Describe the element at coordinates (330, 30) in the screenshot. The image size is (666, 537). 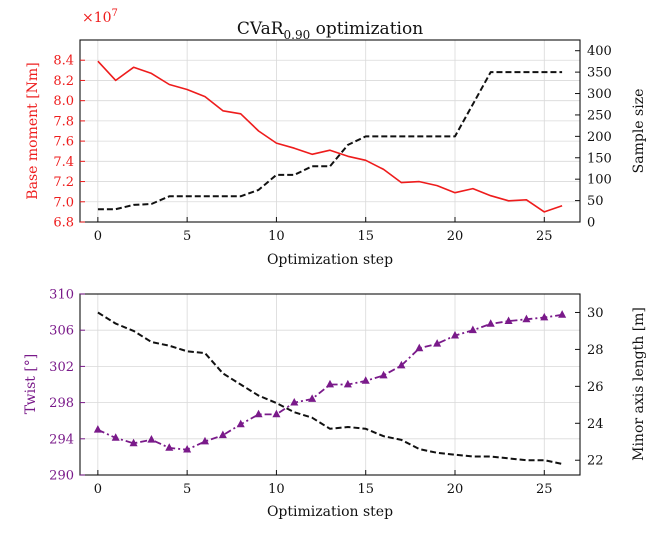
I see `chart-title: CVaR0.90 optimization` at that location.